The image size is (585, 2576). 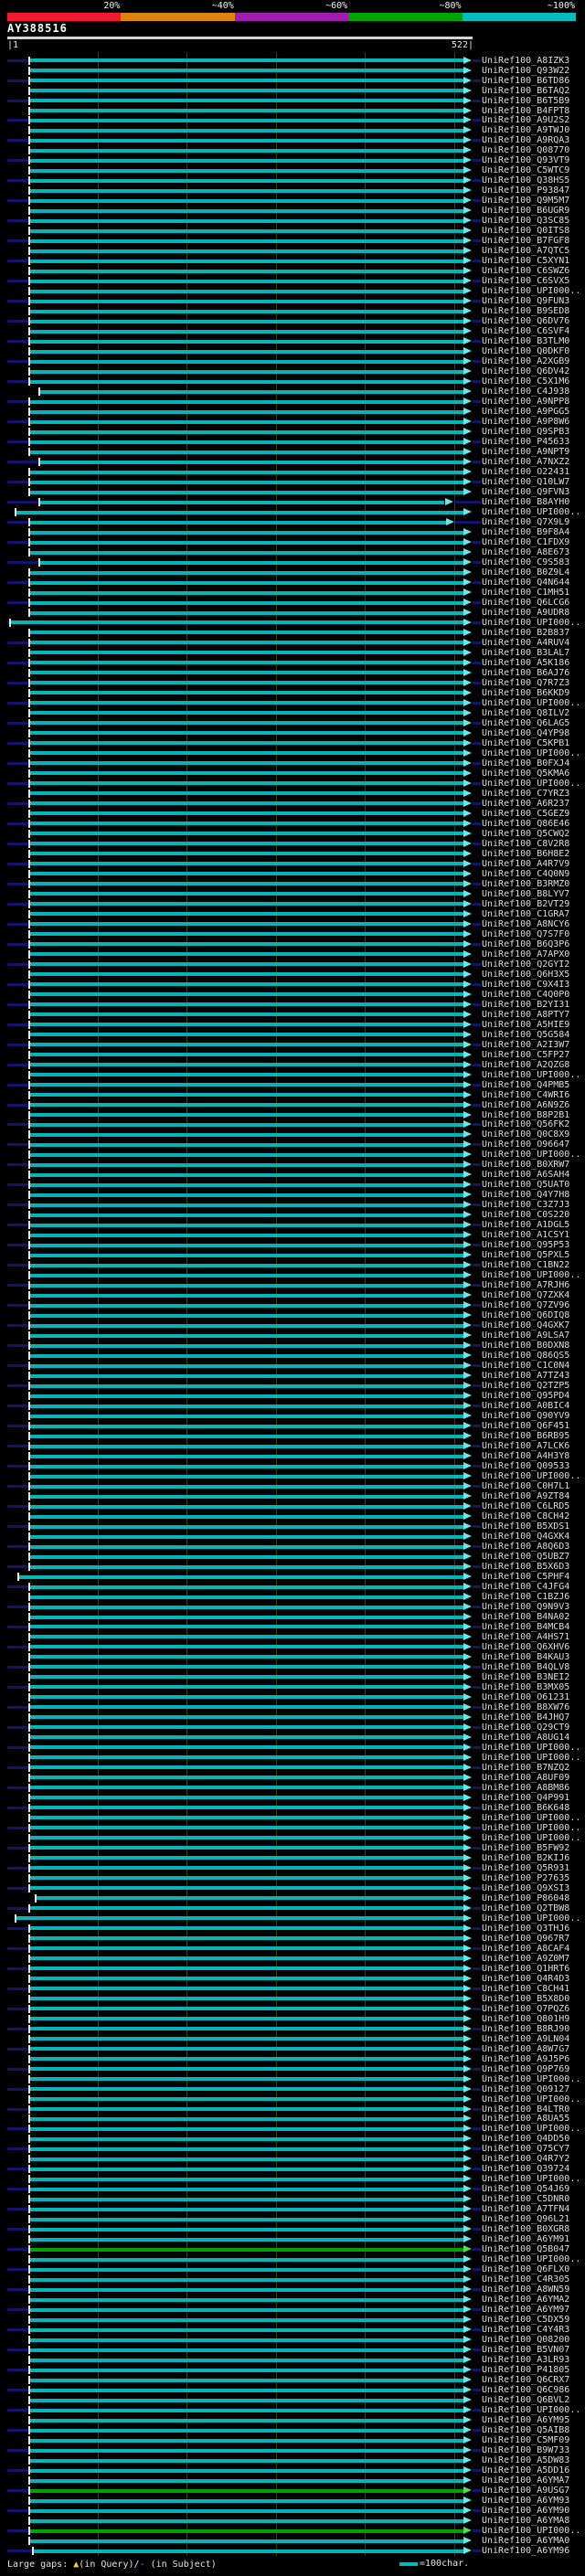 What do you see at coordinates (526, 1446) in the screenshot?
I see `hit-label: UniRef100_A7LCK6` at bounding box center [526, 1446].